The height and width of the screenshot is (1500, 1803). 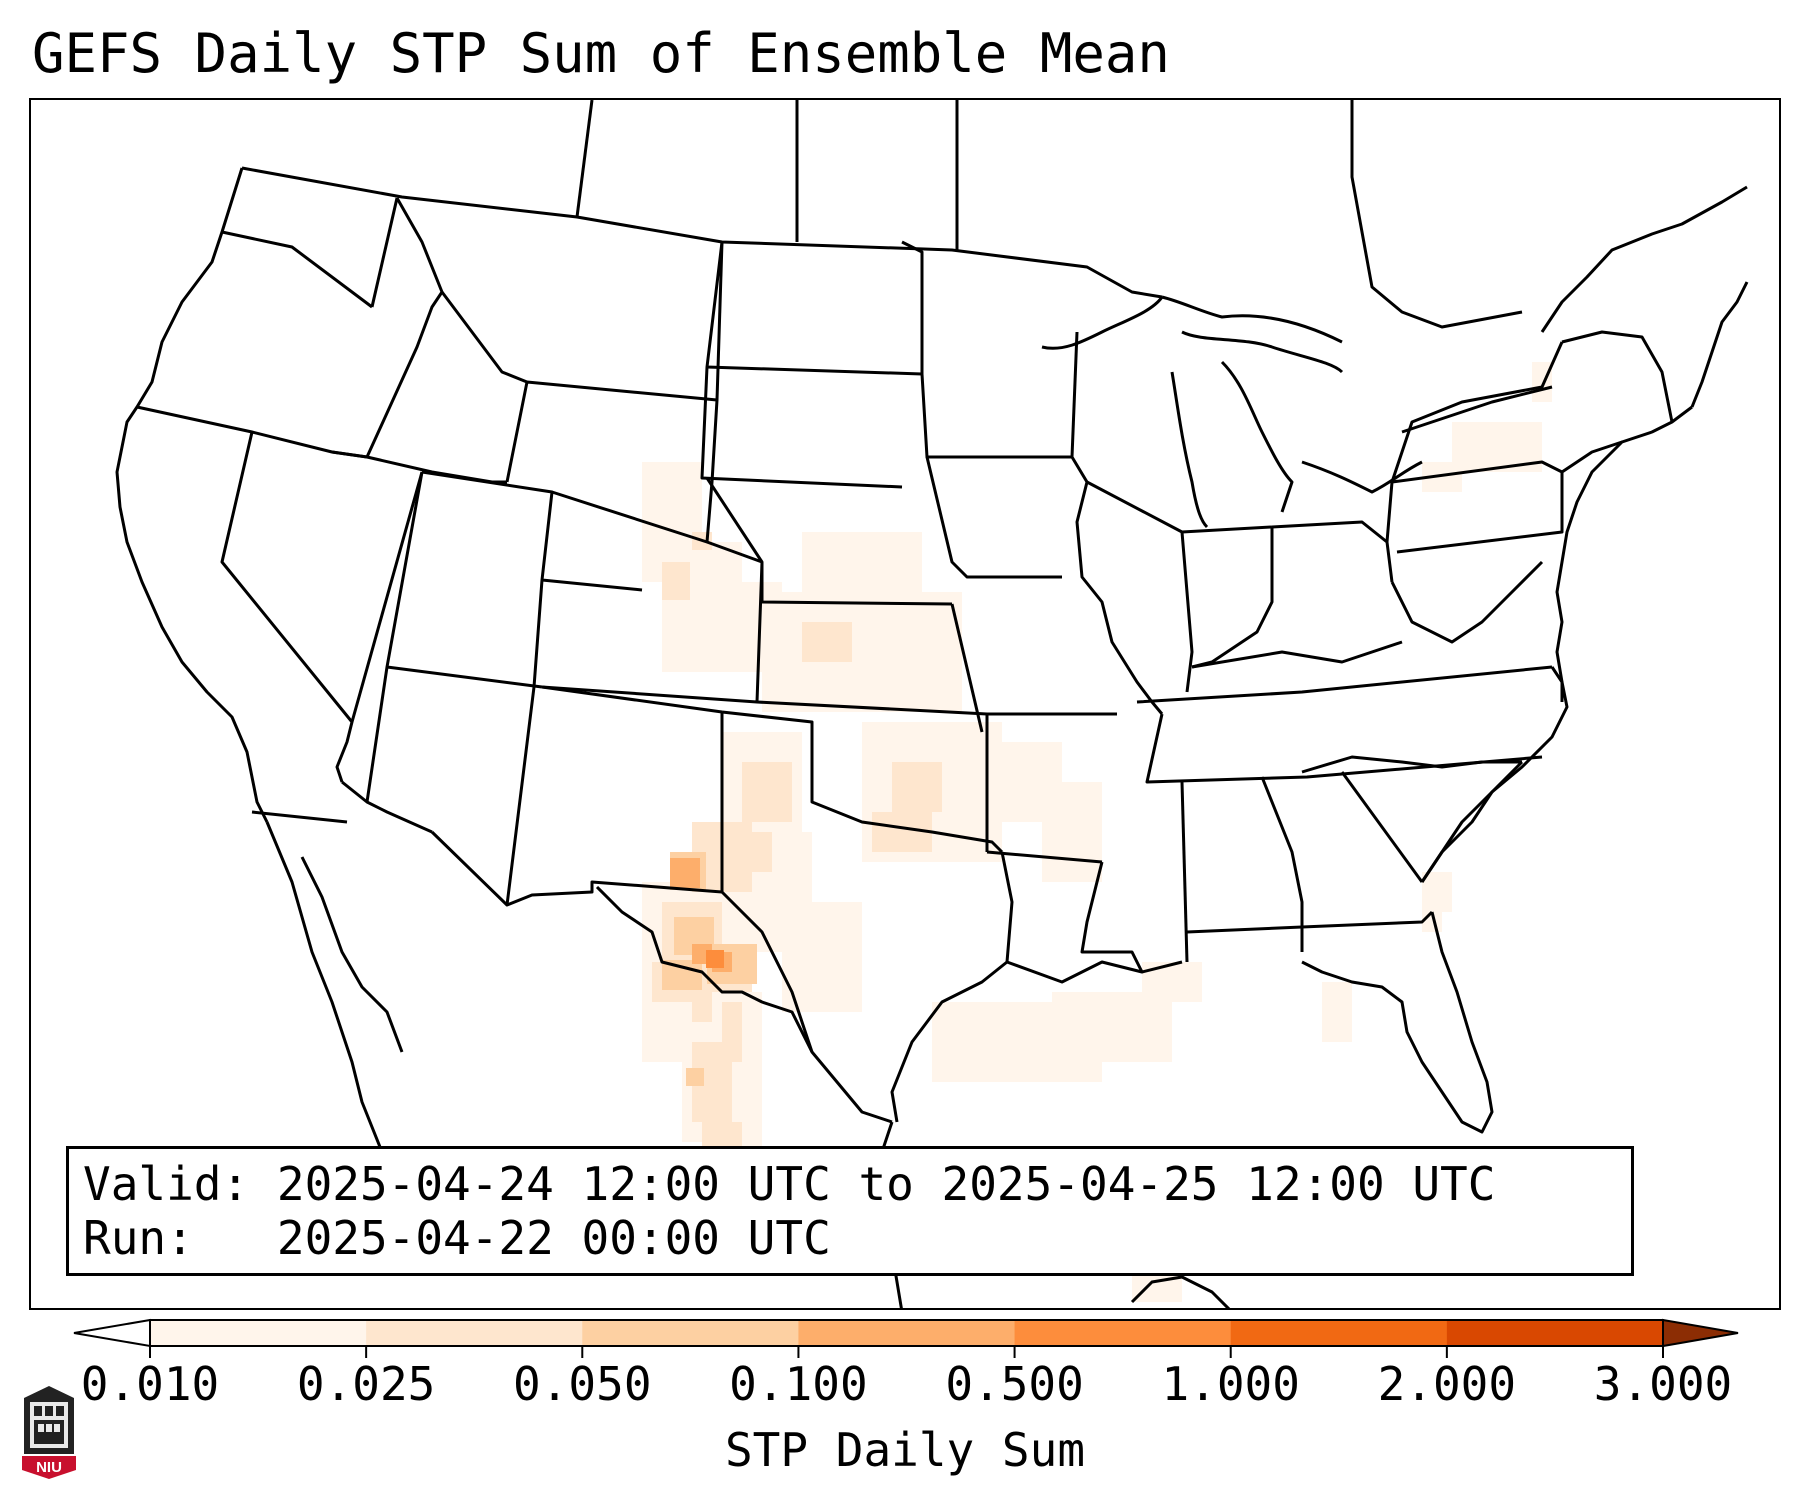 What do you see at coordinates (850, 1238) in the screenshot?
I see `run-line: Run: 2025-04-22 00:00 UTC` at bounding box center [850, 1238].